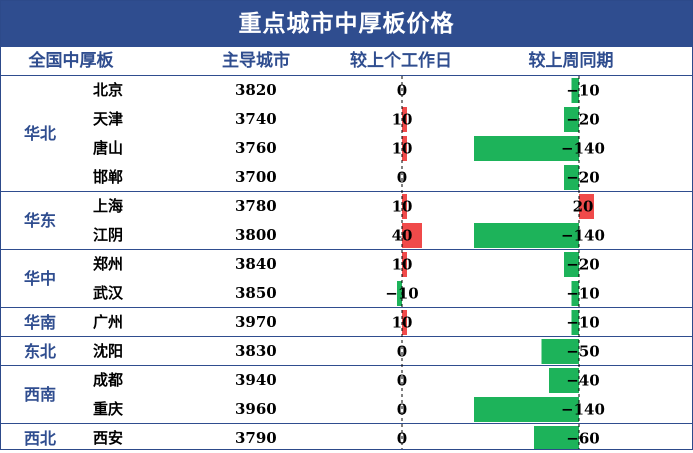 This screenshot has width=693, height=453. I want to click on city-name: 成都, so click(108, 380).